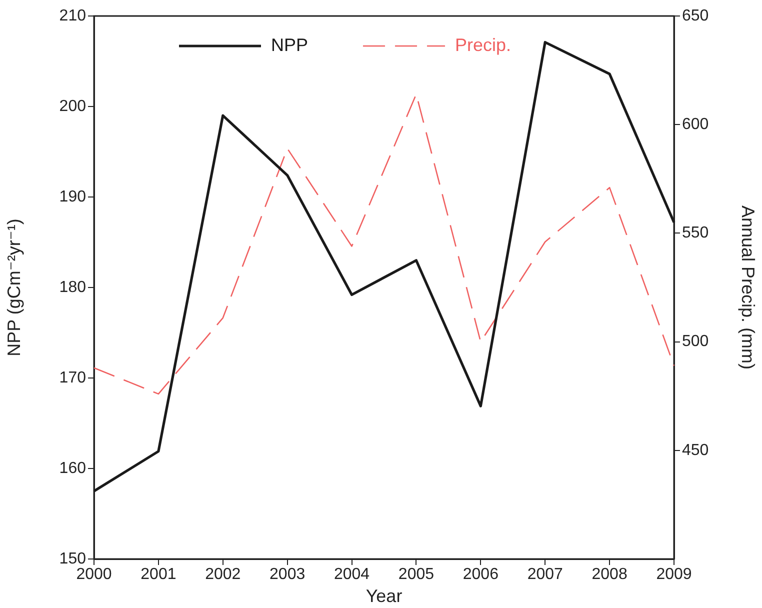 Image resolution: width=762 pixels, height=608 pixels. Describe the element at coordinates (545, 575) in the screenshot. I see `x-tick-label: 2007` at that location.